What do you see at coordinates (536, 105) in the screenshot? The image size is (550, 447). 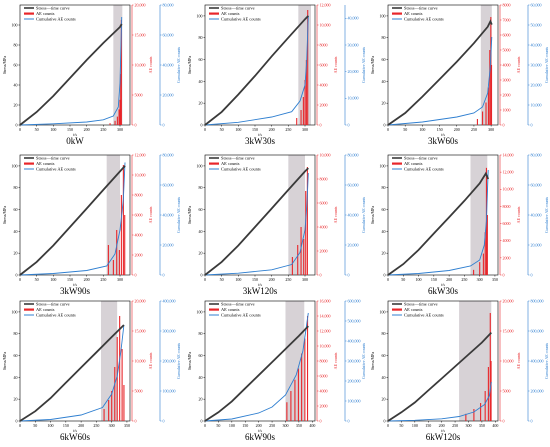 I see `cum-tick-label: 10,000` at bounding box center [536, 105].